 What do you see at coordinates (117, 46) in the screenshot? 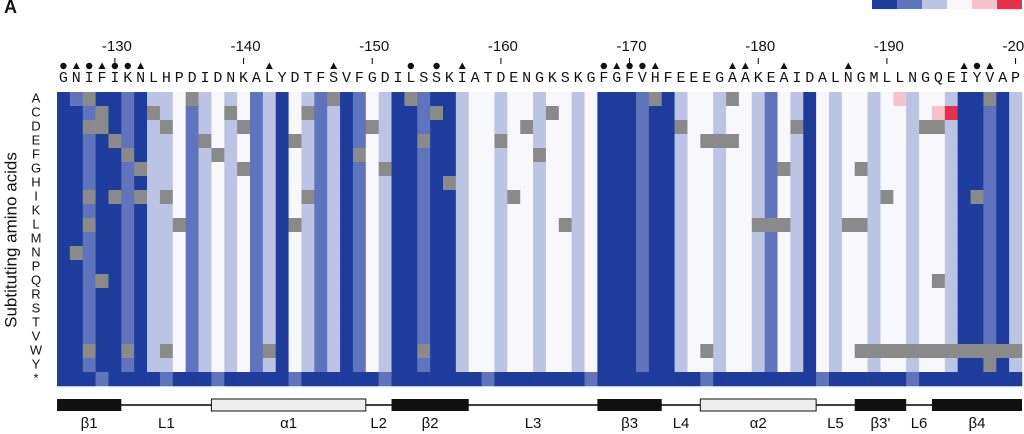
I see `x-tick-label: -130` at bounding box center [117, 46].